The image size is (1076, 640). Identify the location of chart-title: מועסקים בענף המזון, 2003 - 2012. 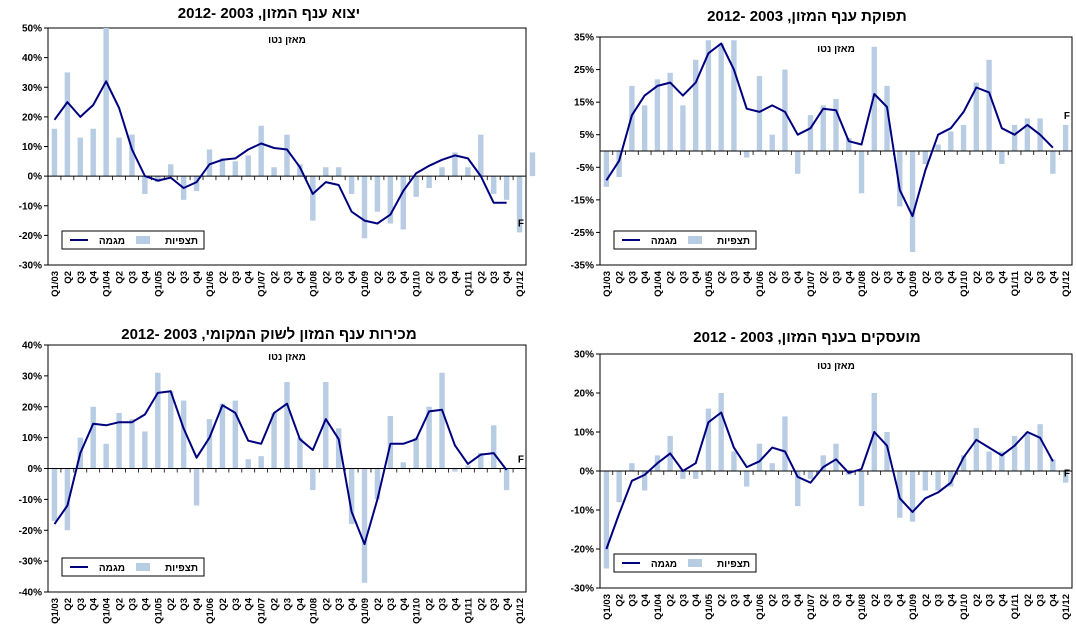
(807, 337).